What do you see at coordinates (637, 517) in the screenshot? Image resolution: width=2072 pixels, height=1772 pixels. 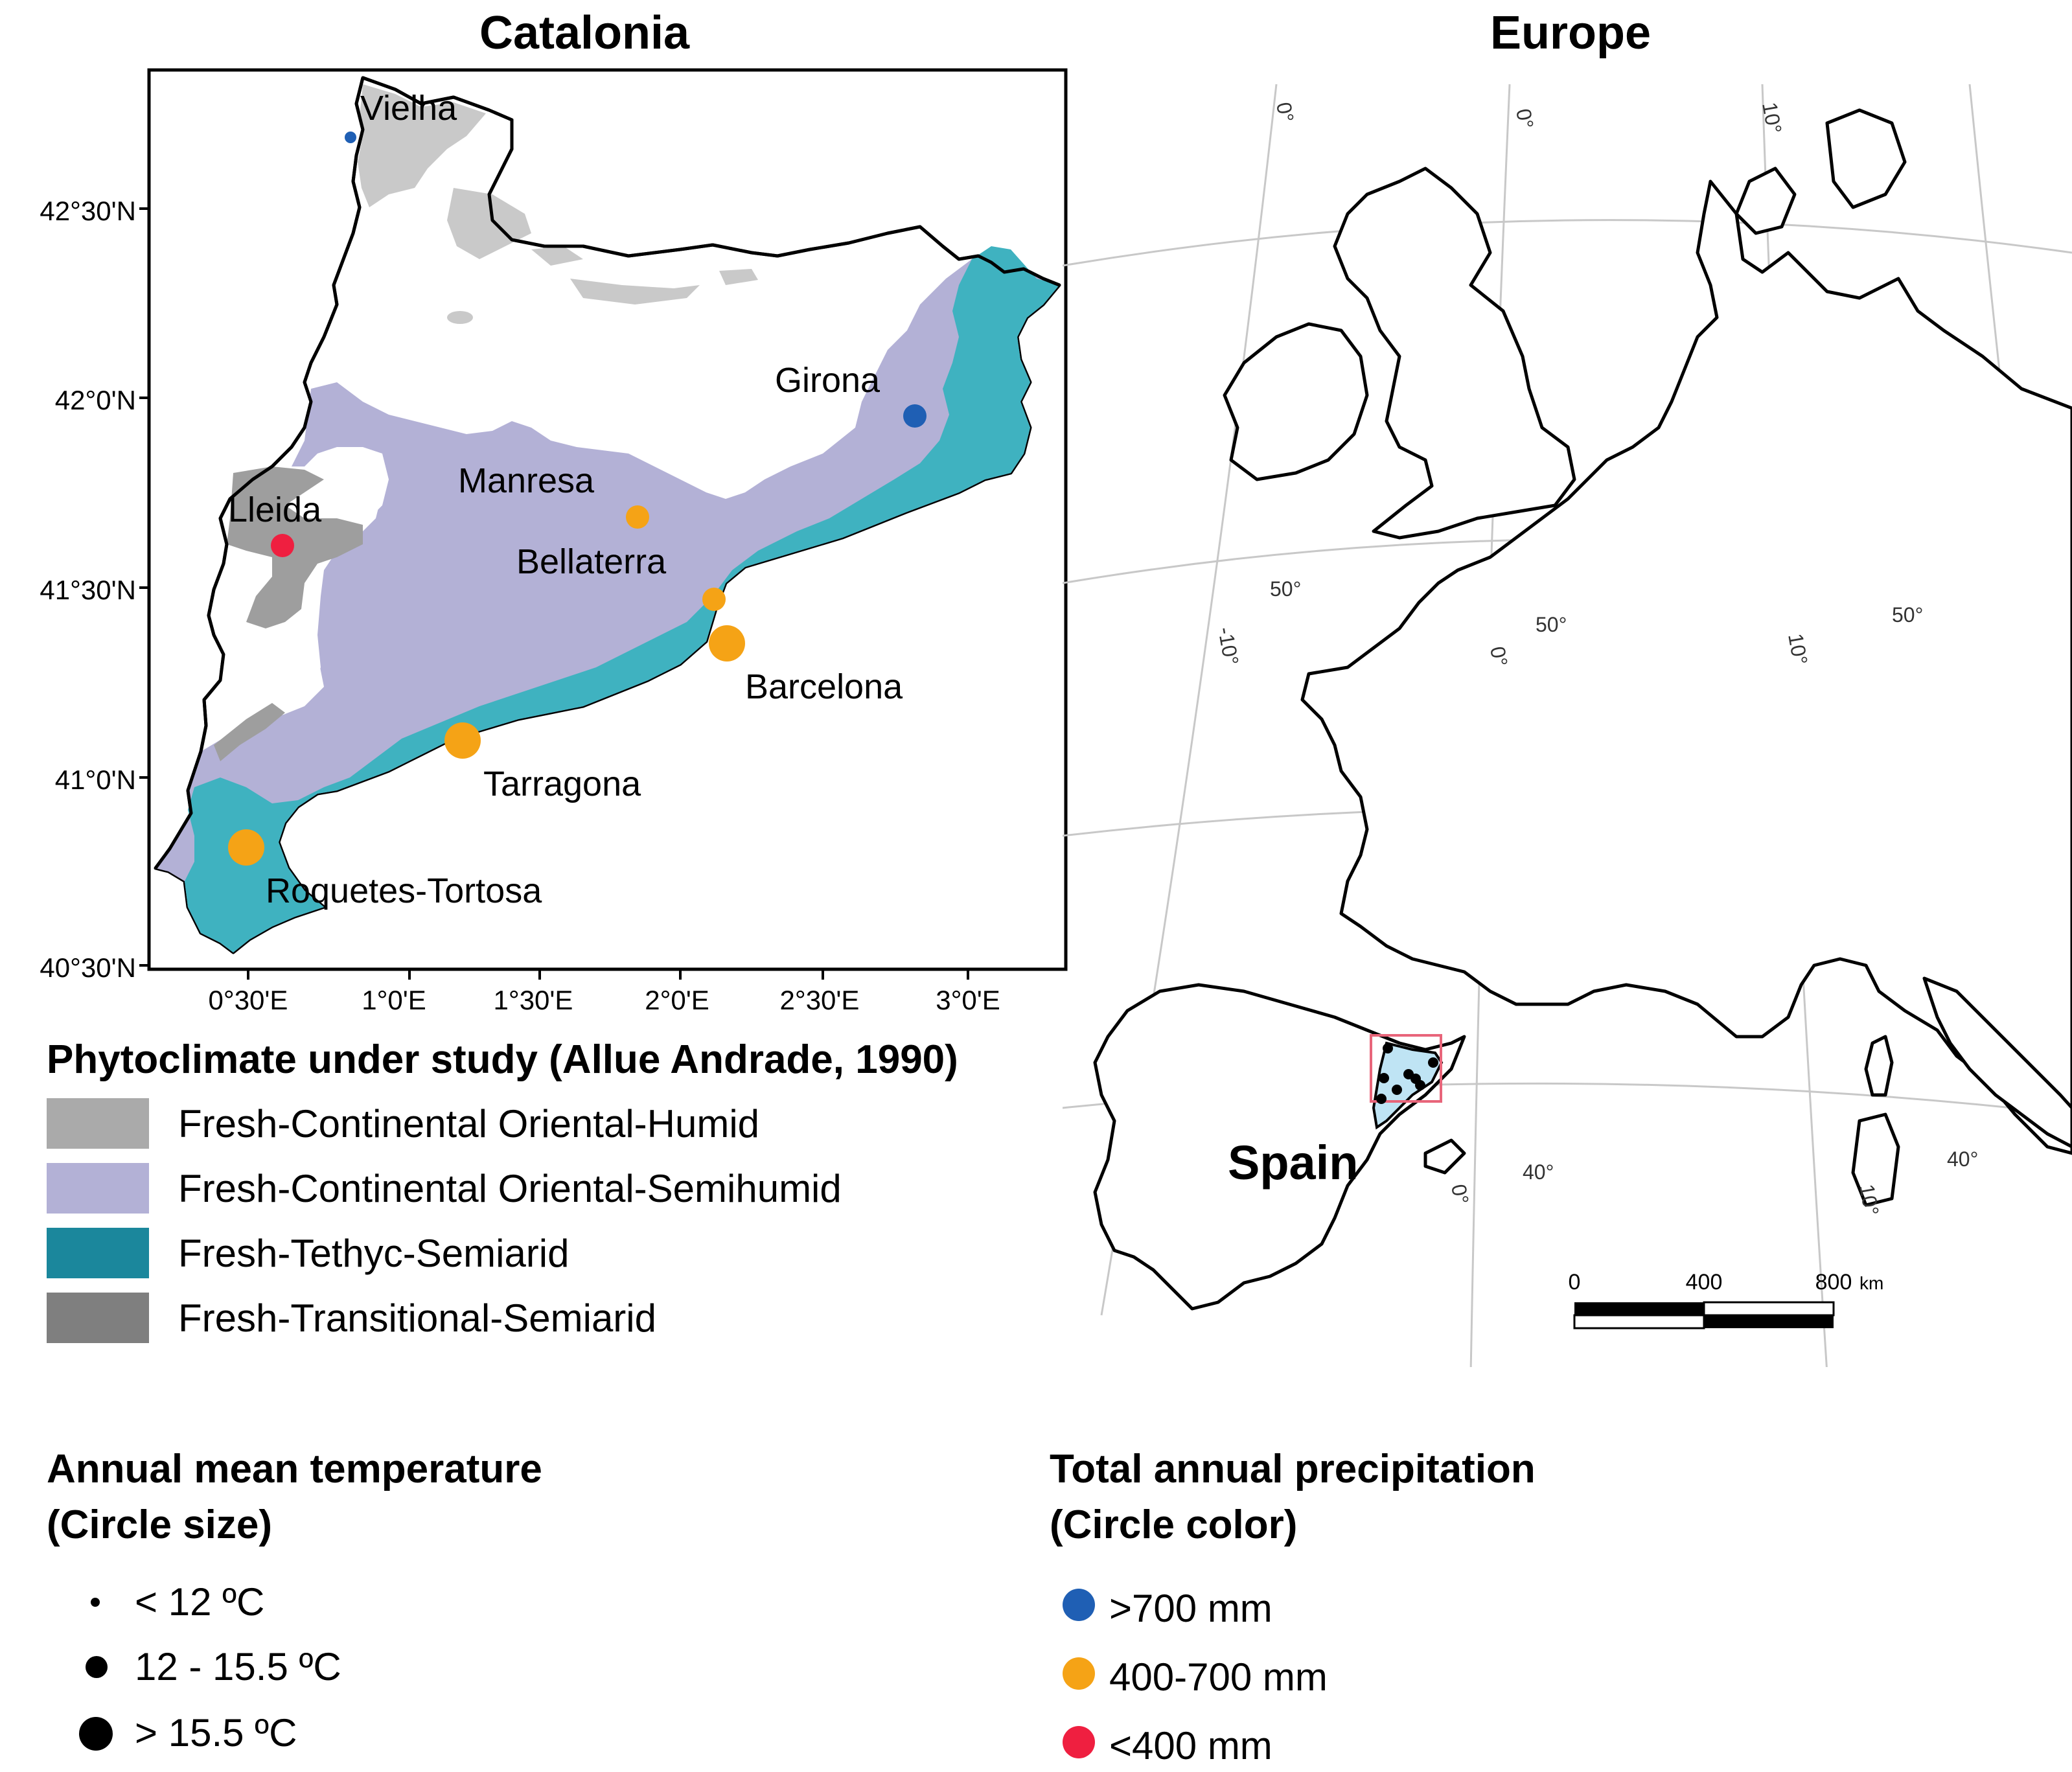 I see `city-dot-manresa` at bounding box center [637, 517].